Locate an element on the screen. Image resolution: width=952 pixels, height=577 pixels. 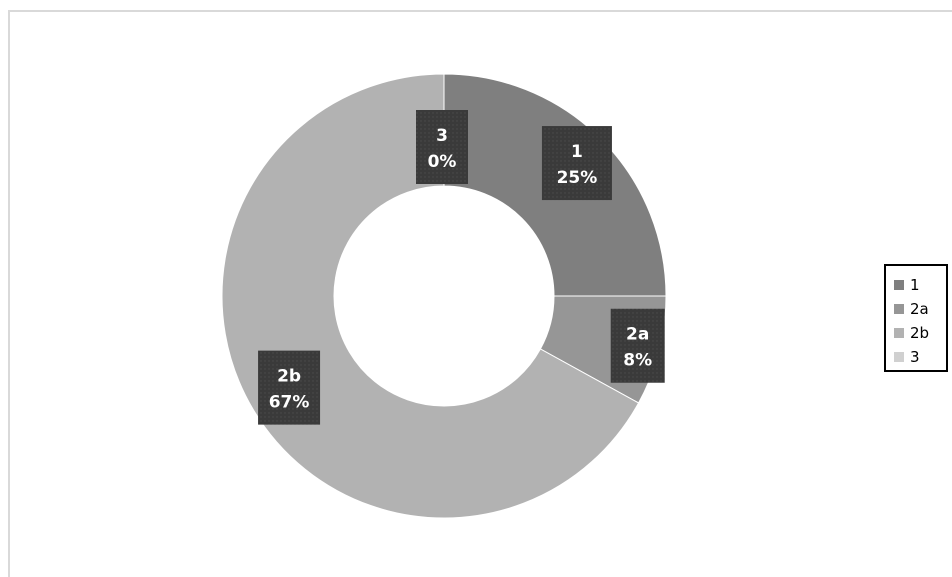
legend-label-3: 3 is located at coordinates (915, 357).